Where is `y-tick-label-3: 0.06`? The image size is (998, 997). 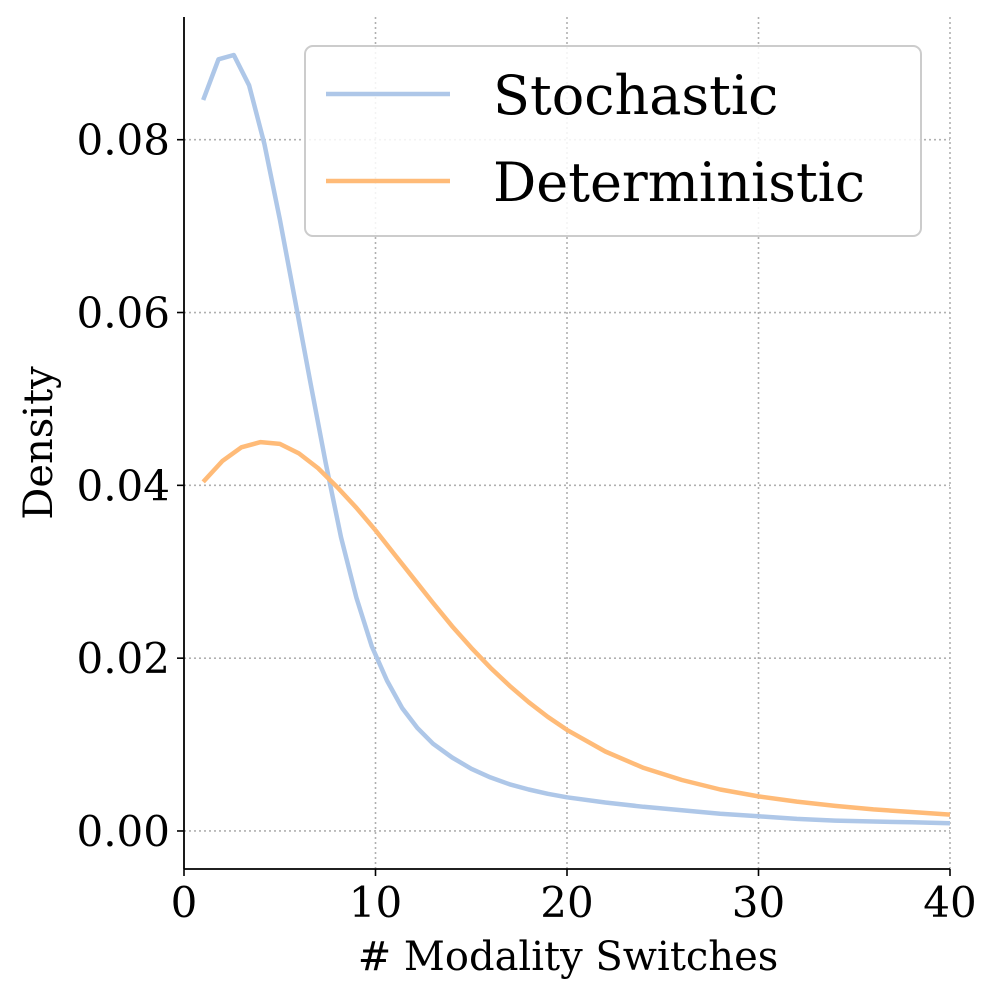 y-tick-label-3: 0.06 is located at coordinates (123, 313).